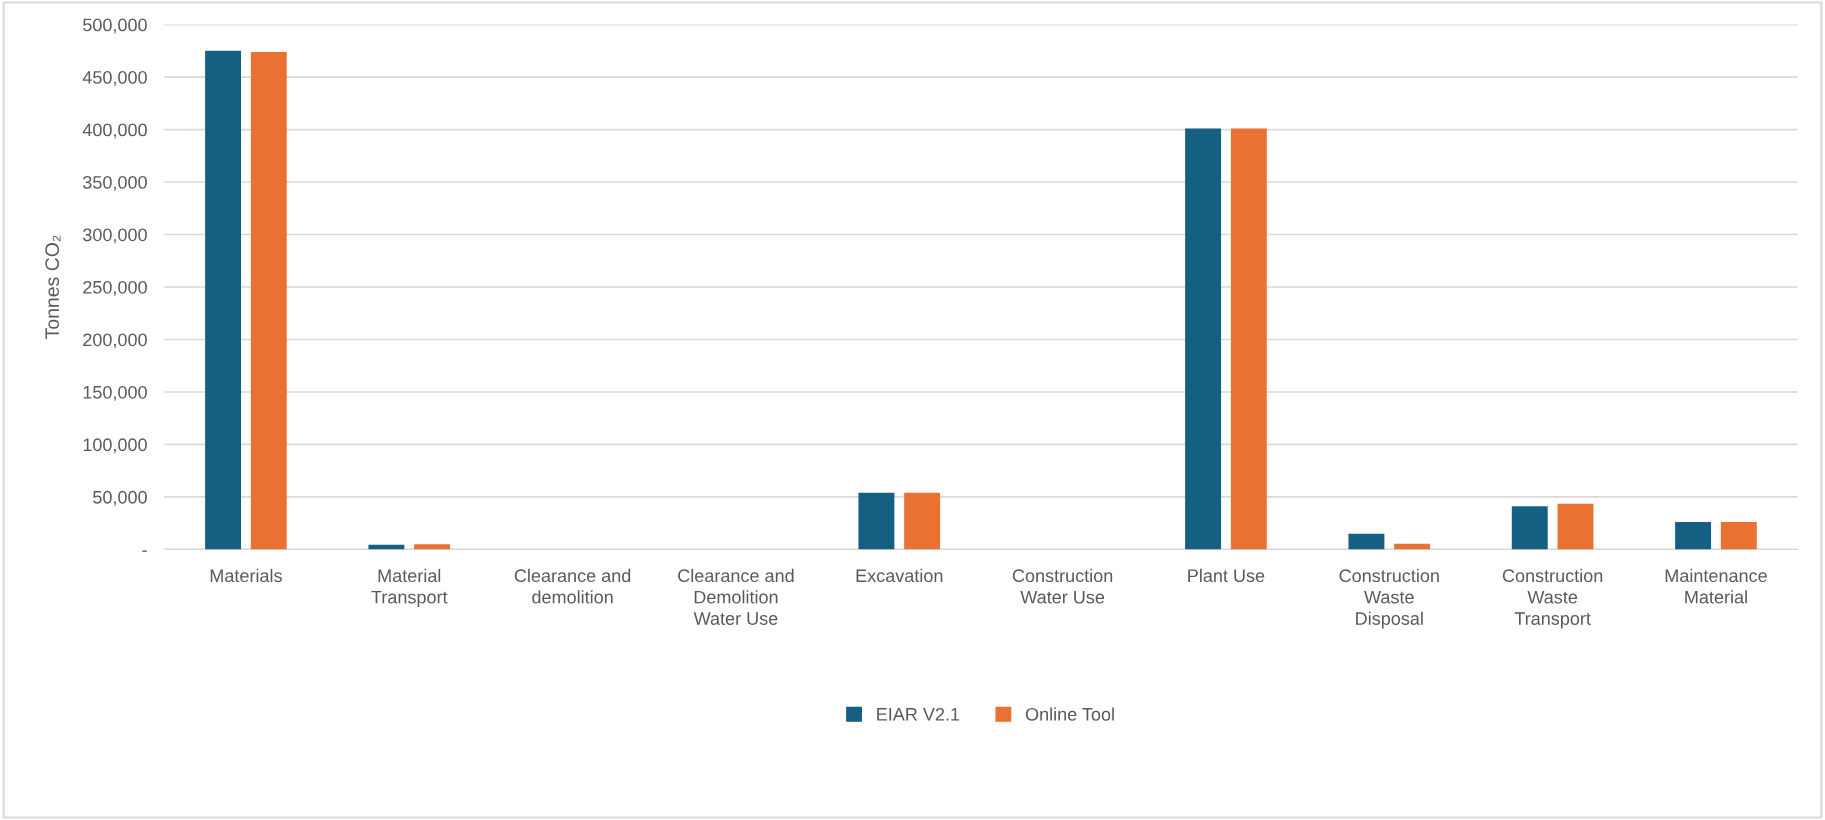 The width and height of the screenshot is (1825, 820). I want to click on x-tick-label: Materials, so click(246, 575).